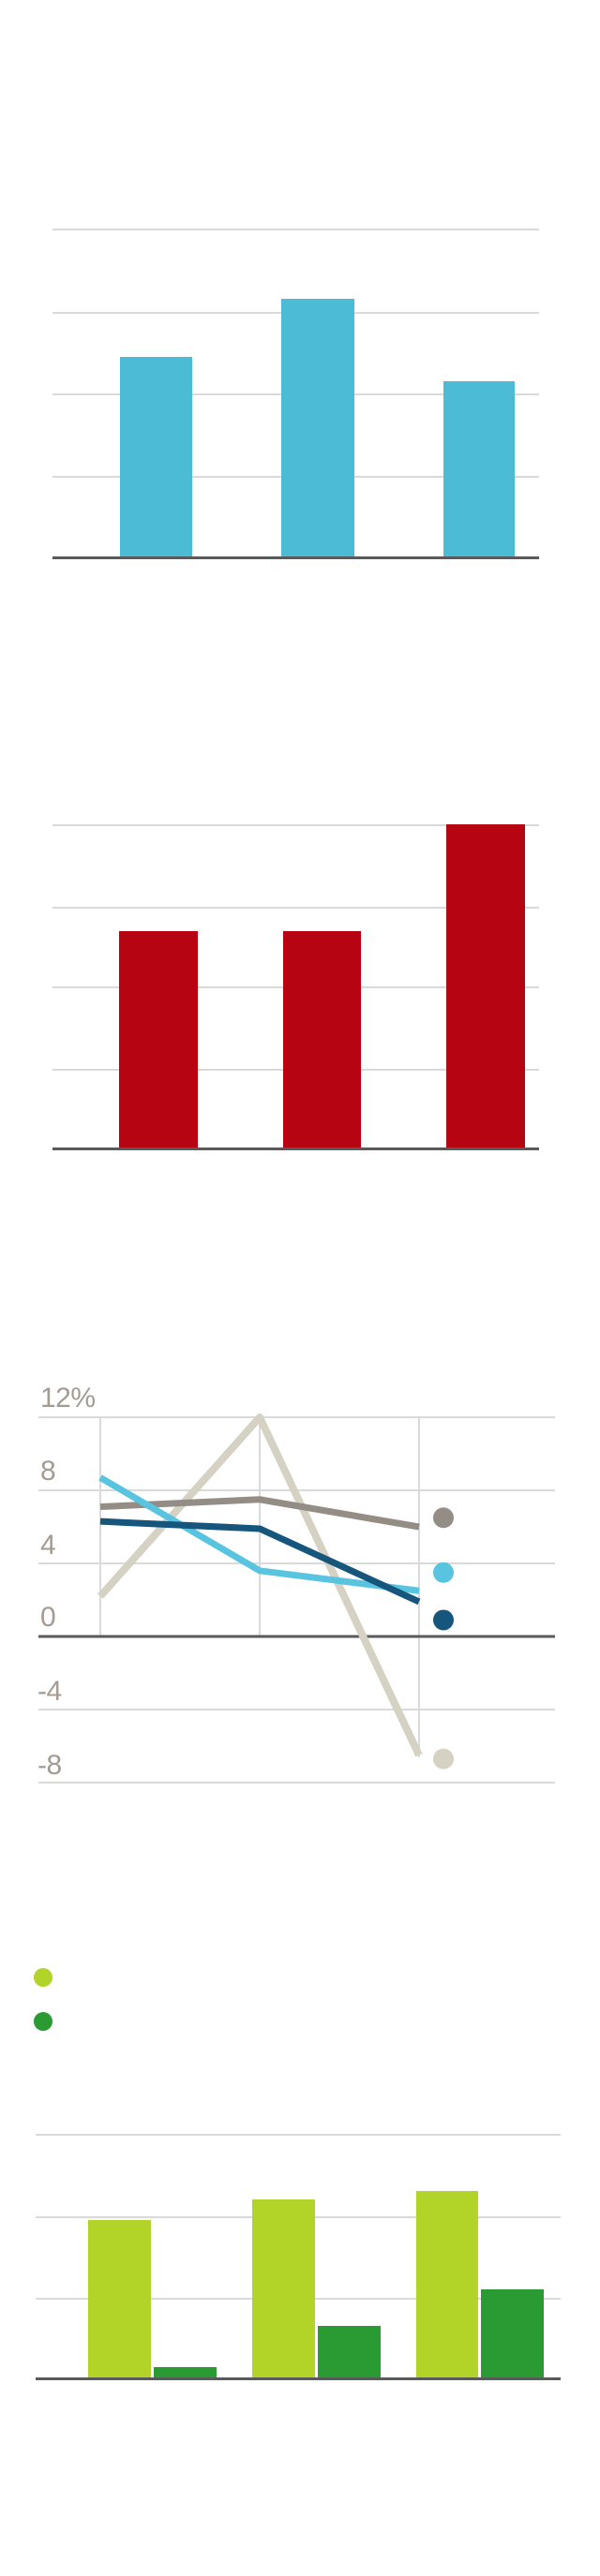  What do you see at coordinates (43, 1978) in the screenshot?
I see `light-green-legend-dot` at bounding box center [43, 1978].